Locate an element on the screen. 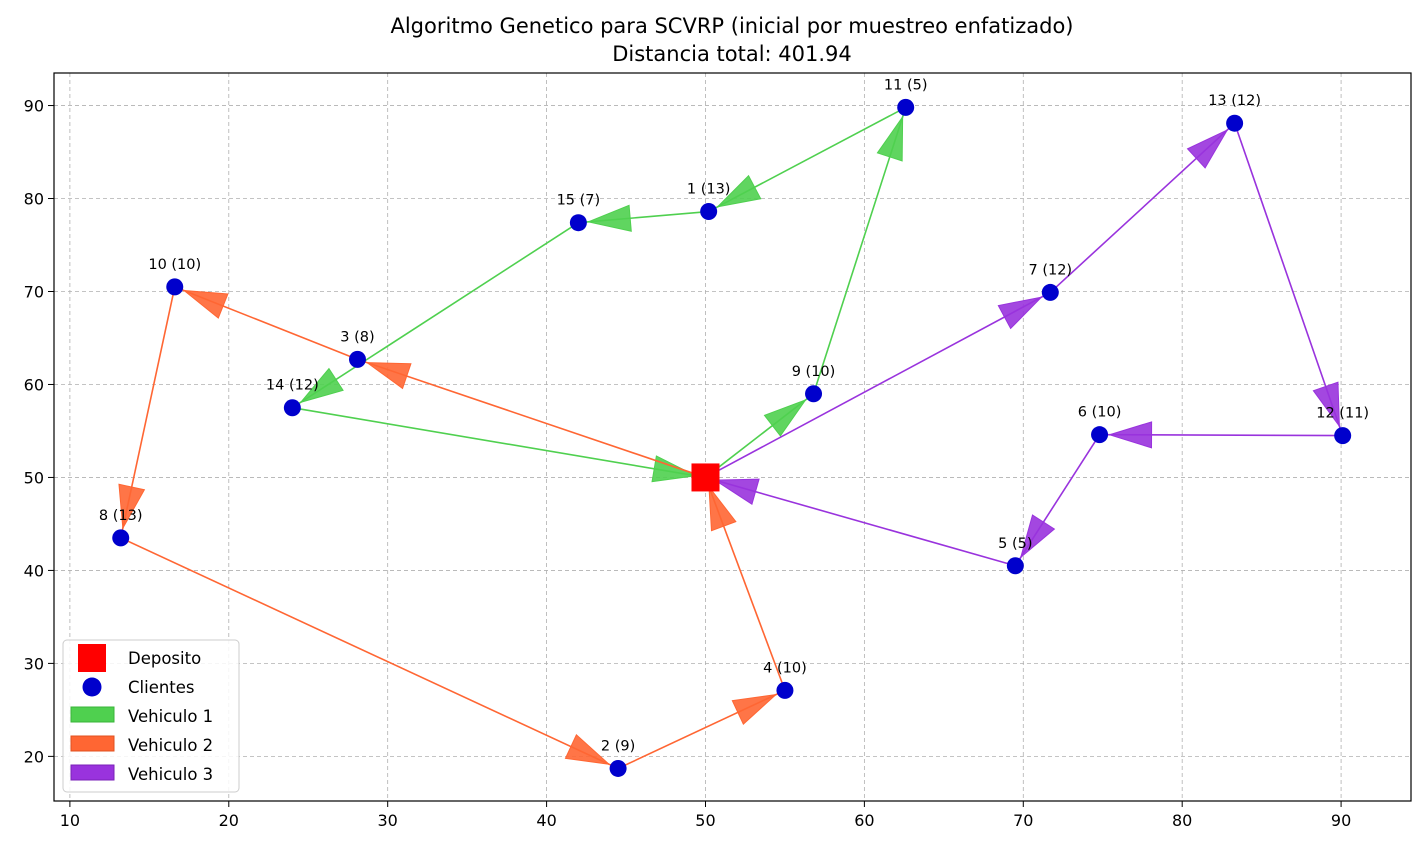 This screenshot has height=849, width=1425. client-label: 11 (5) is located at coordinates (906, 85).